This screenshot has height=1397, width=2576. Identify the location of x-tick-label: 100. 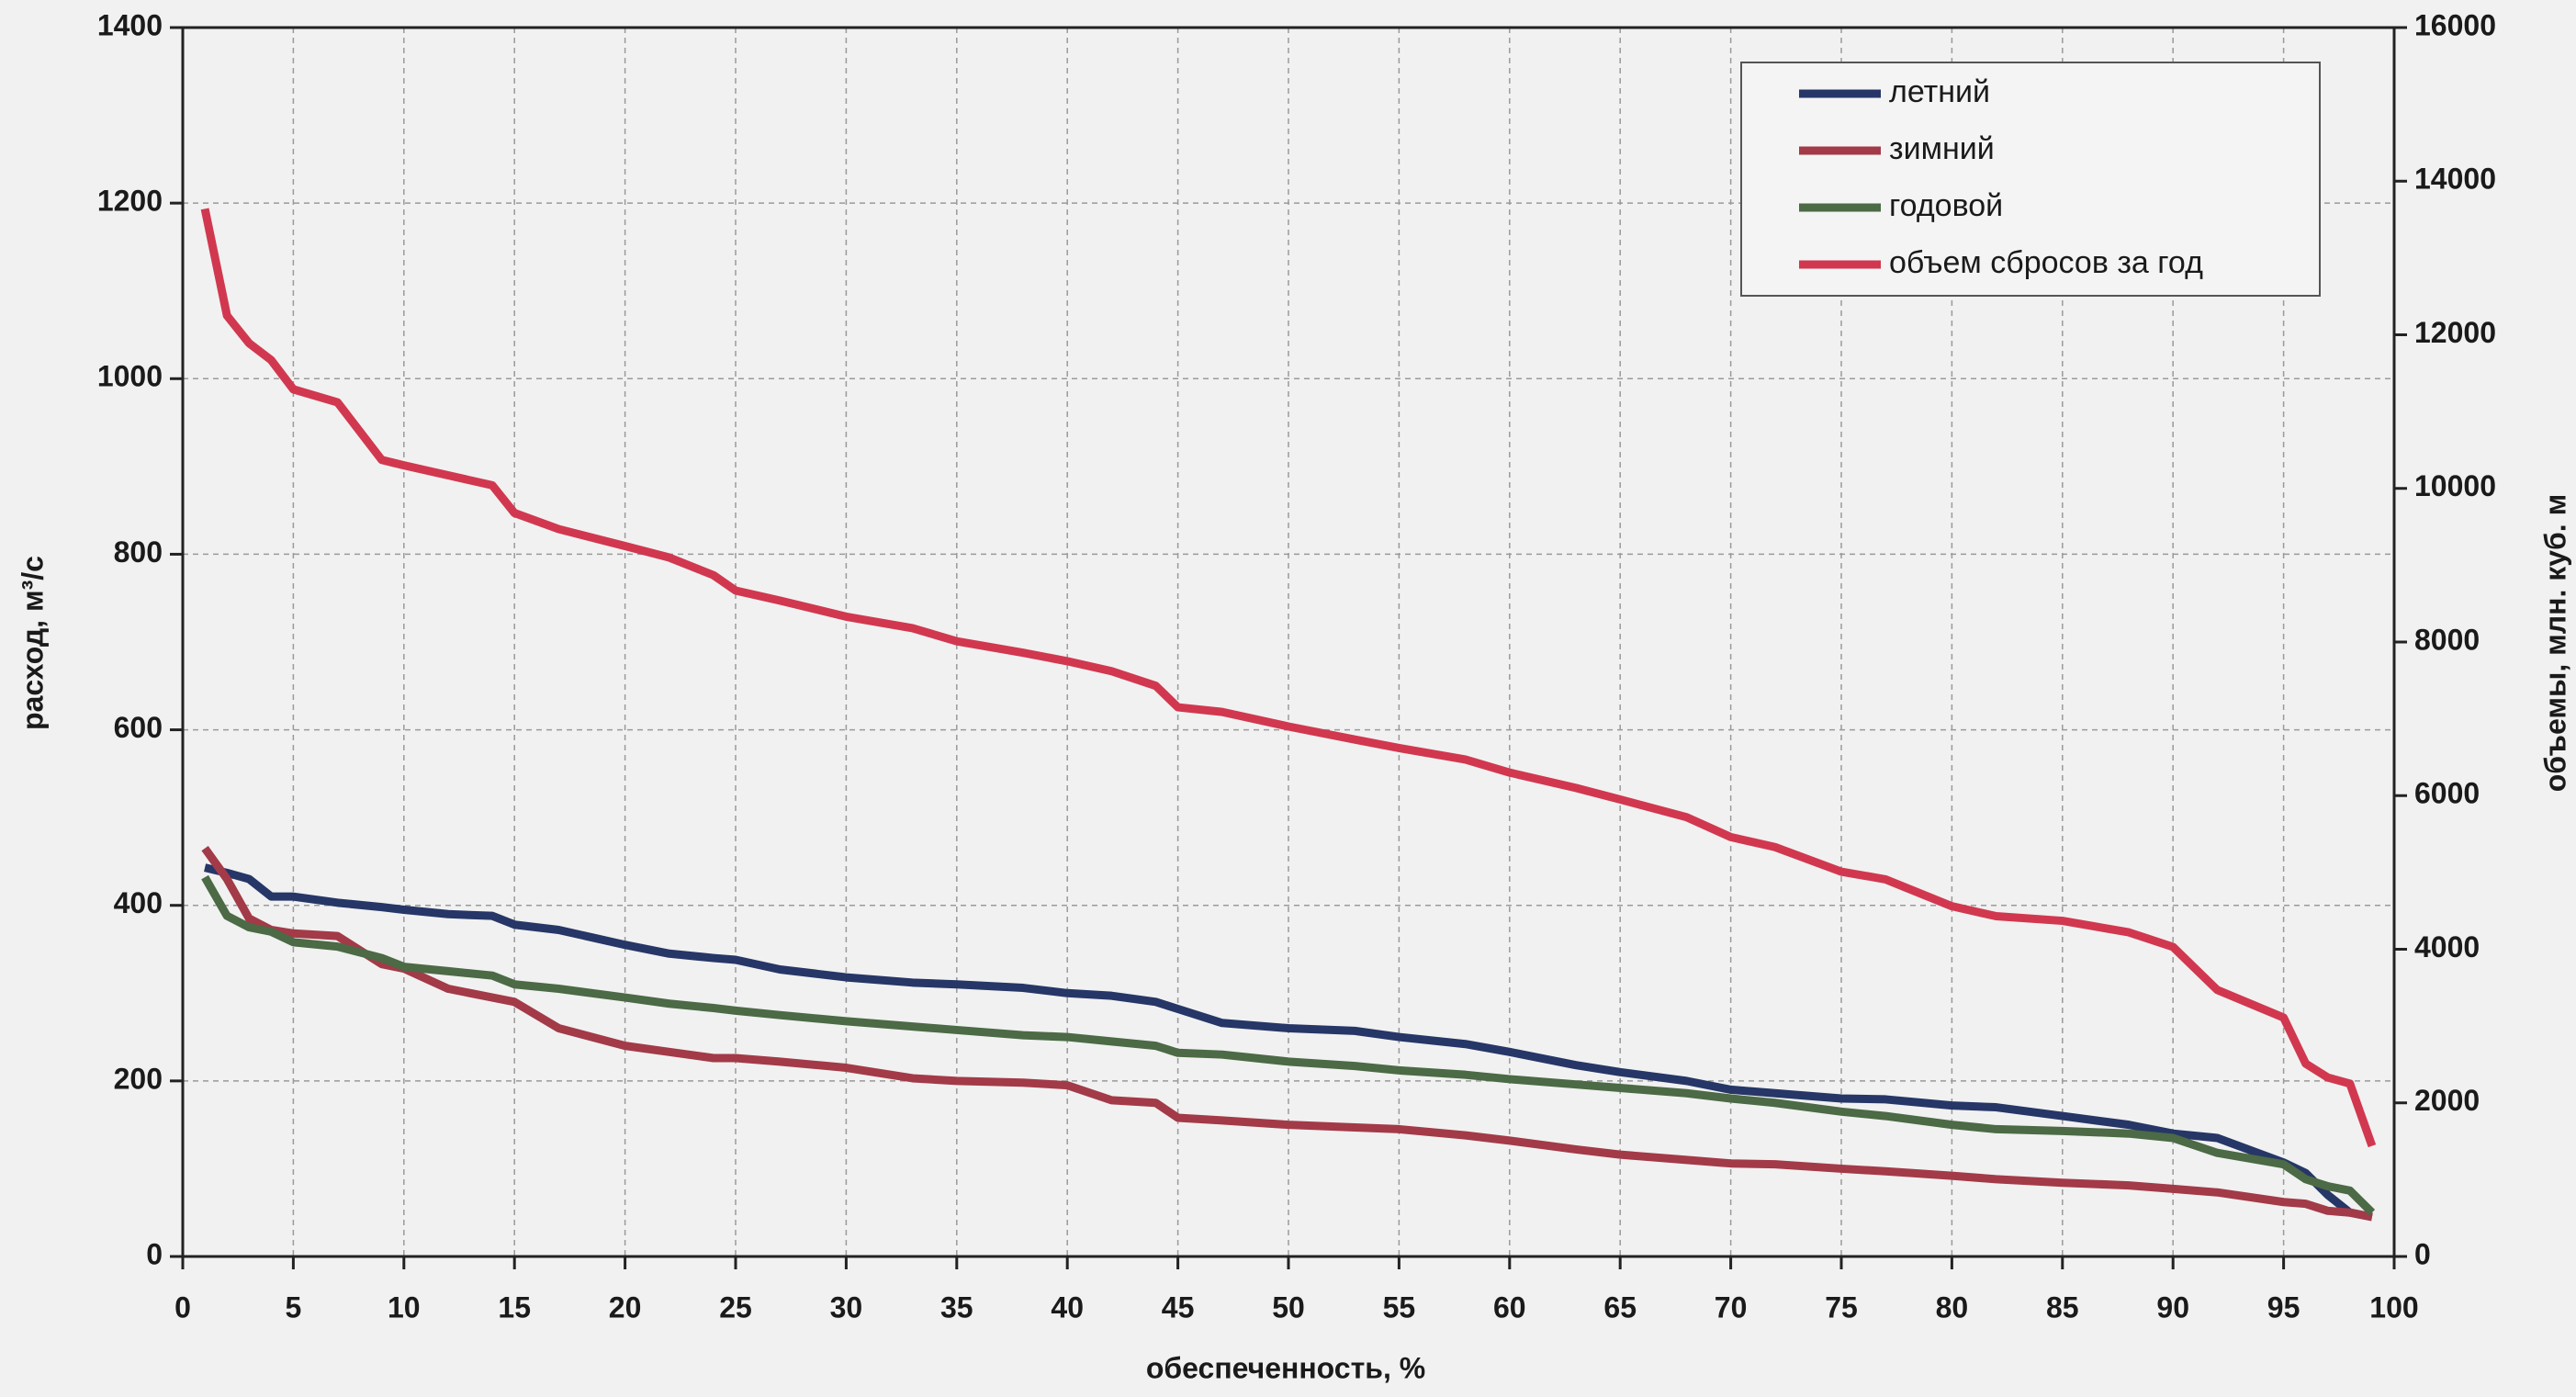
(2393, 1307).